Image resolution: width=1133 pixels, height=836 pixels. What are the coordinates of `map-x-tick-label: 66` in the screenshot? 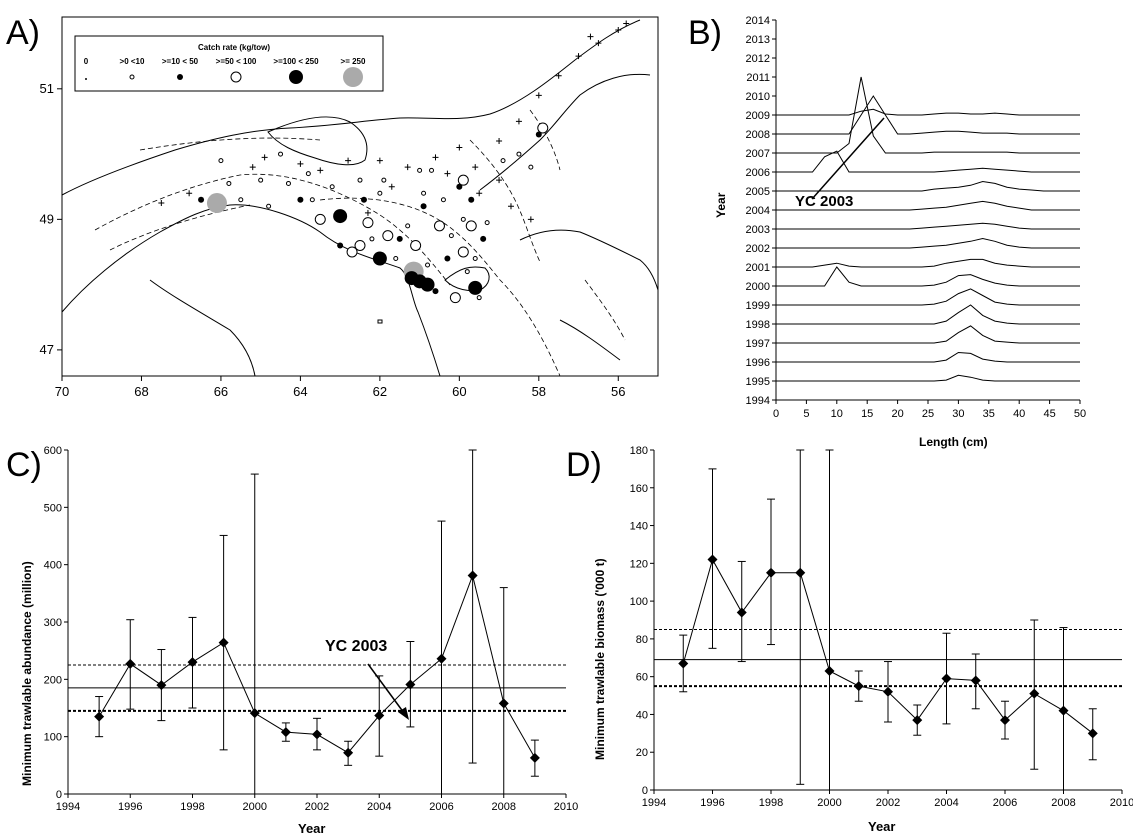 It's located at (221, 391).